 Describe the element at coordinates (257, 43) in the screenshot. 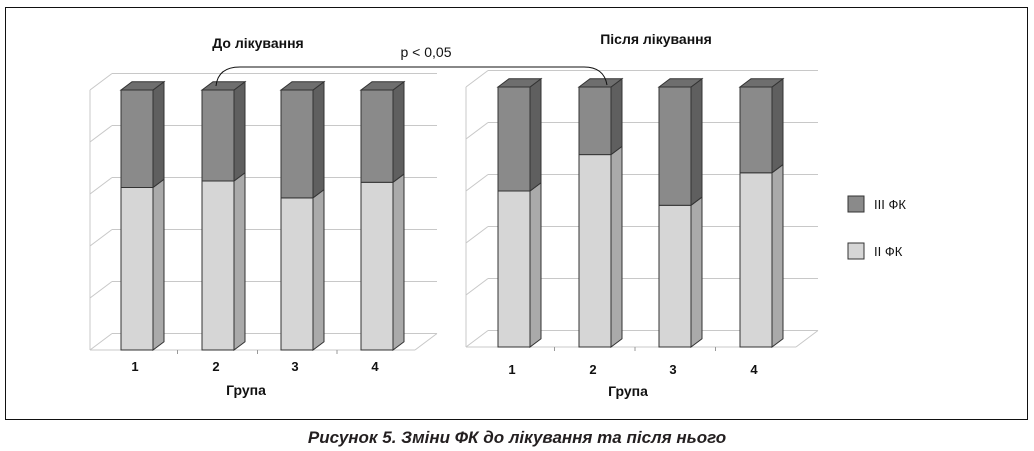

I see `panel-title: До лікування` at that location.